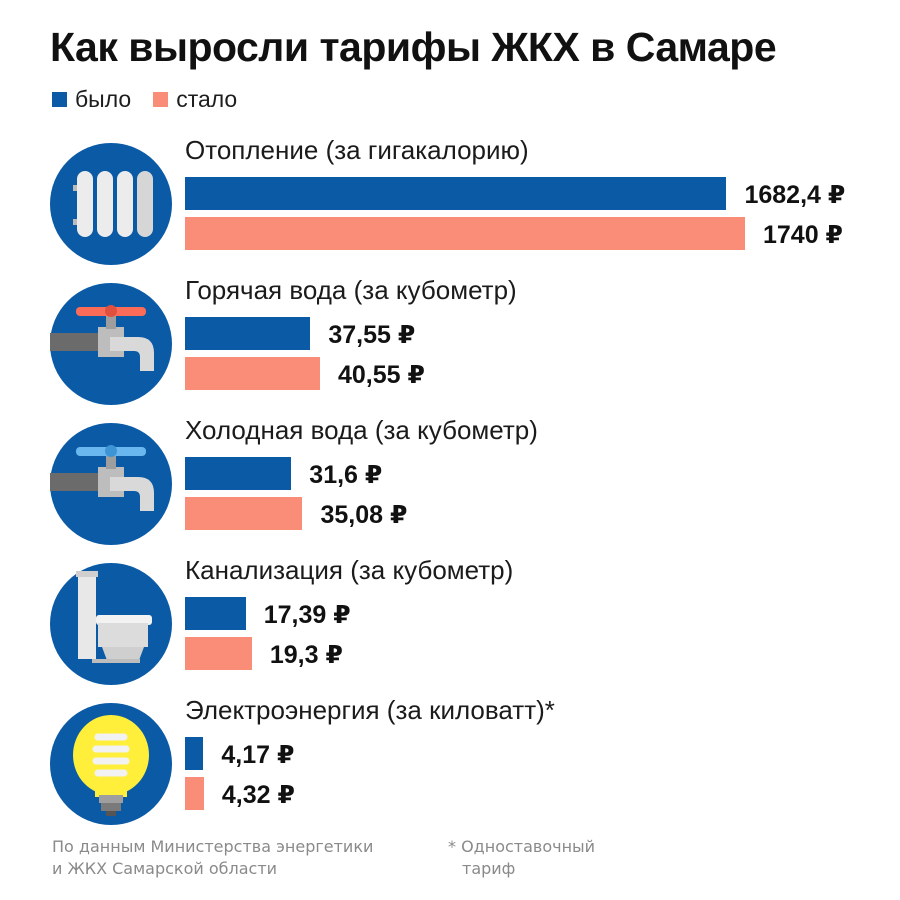 This screenshot has height=900, width=900. I want to click on value-label-after: 19,3 ₽, so click(306, 655).